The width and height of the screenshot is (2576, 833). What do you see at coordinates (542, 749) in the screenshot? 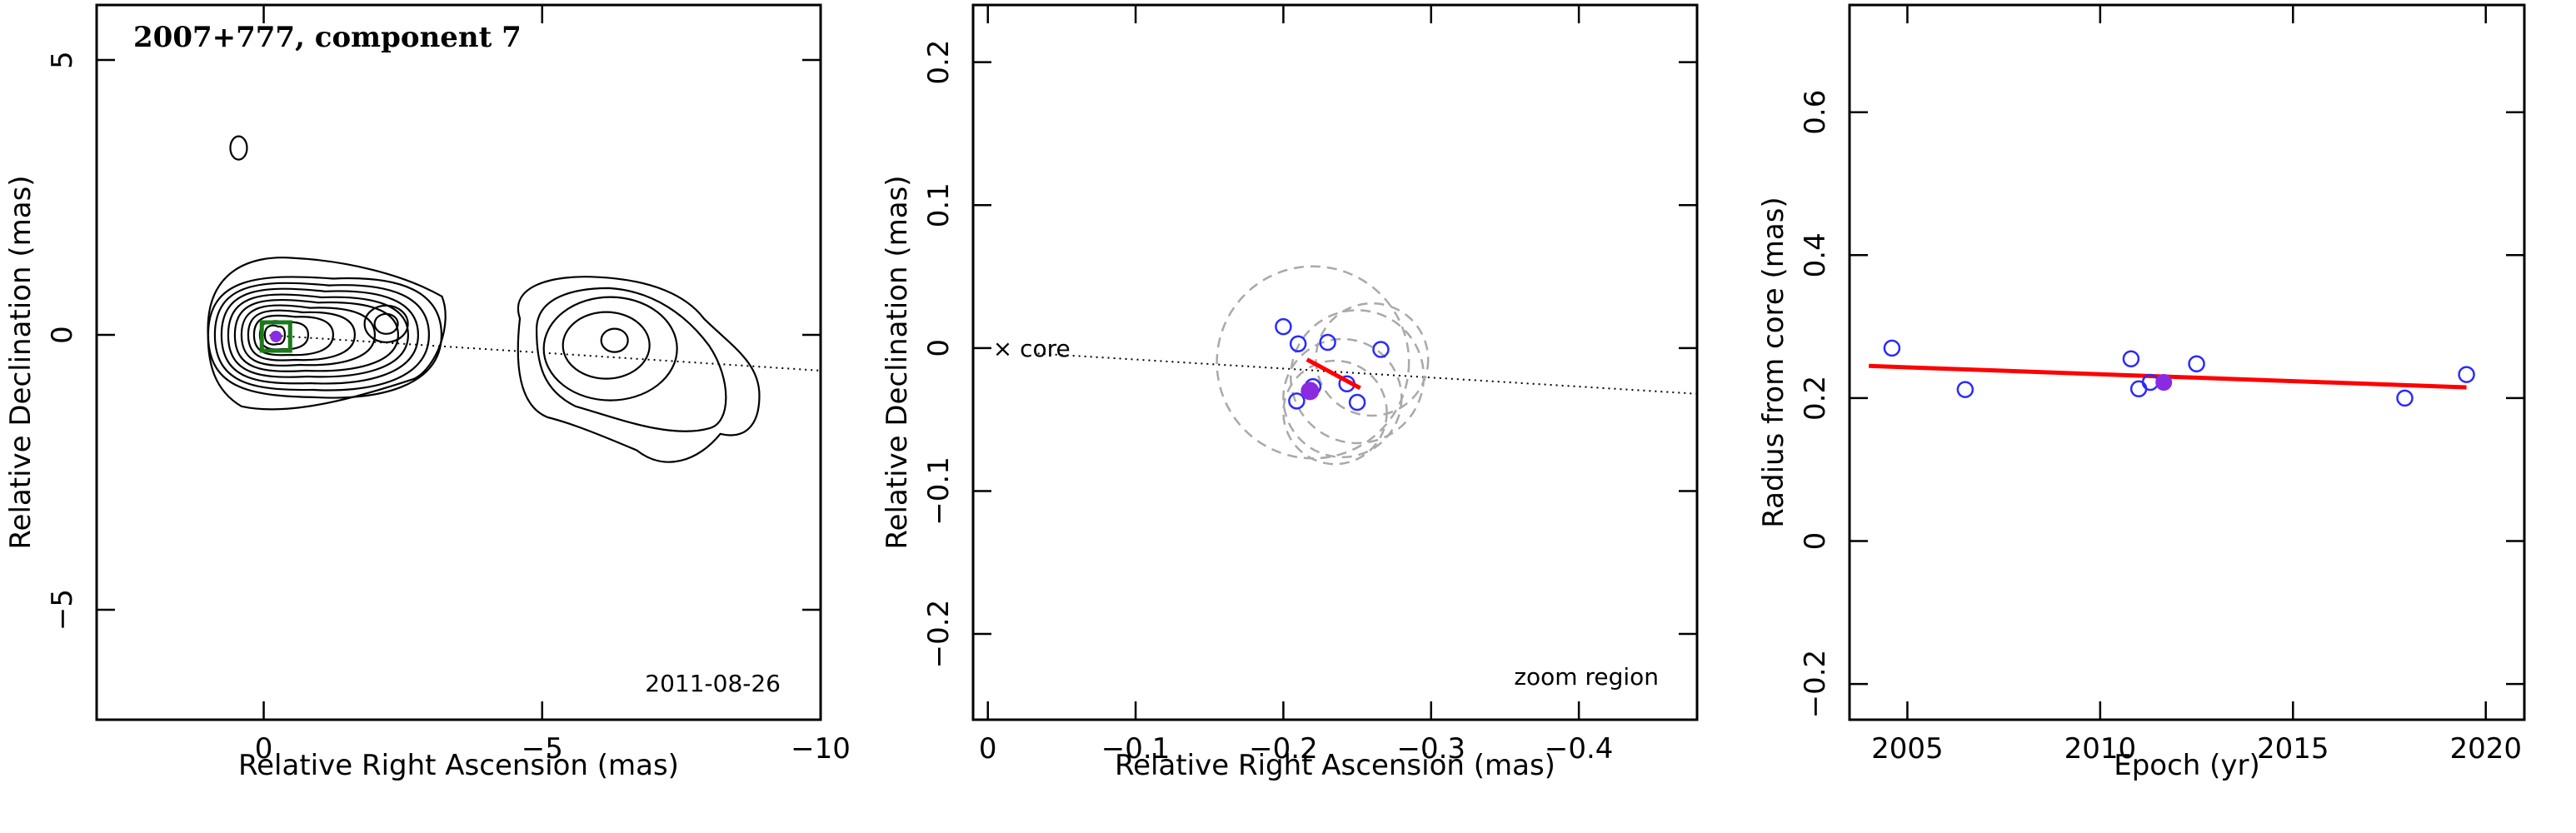
I see `x-tick-label: −5` at bounding box center [542, 749].